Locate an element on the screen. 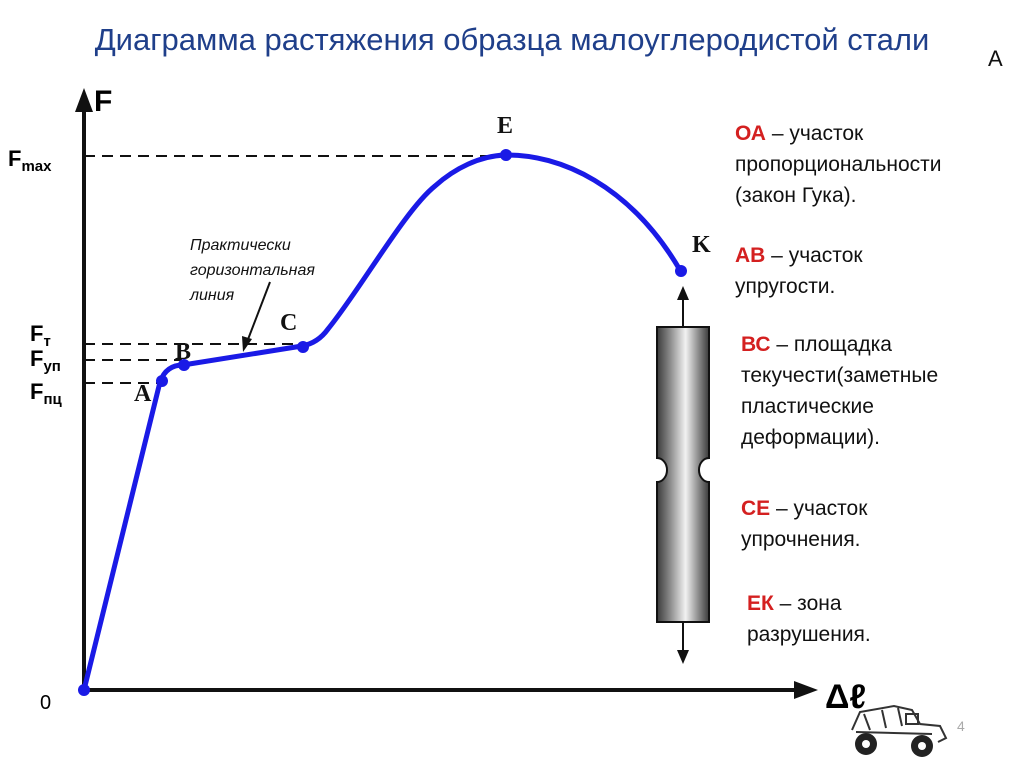 The image size is (1024, 767). ft-label: Fт is located at coordinates (40, 335).